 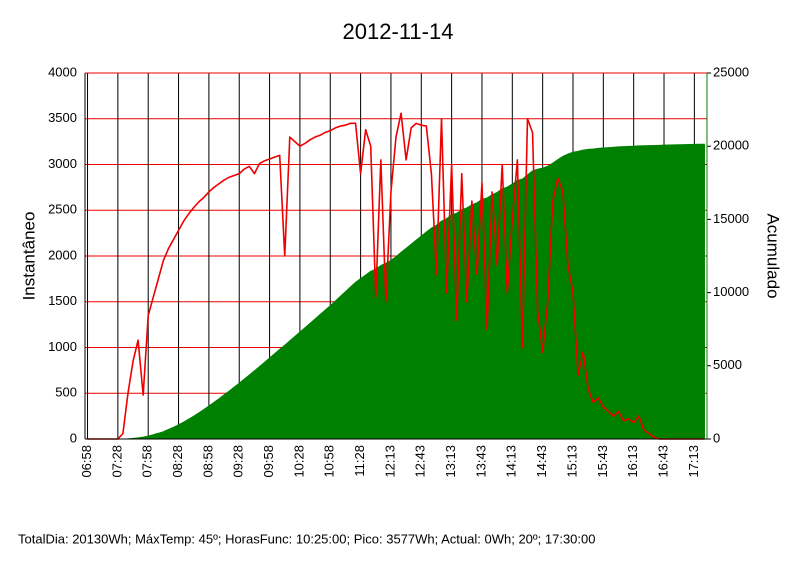 What do you see at coordinates (147, 461) in the screenshot?
I see `x-tick-label: 07:58` at bounding box center [147, 461].